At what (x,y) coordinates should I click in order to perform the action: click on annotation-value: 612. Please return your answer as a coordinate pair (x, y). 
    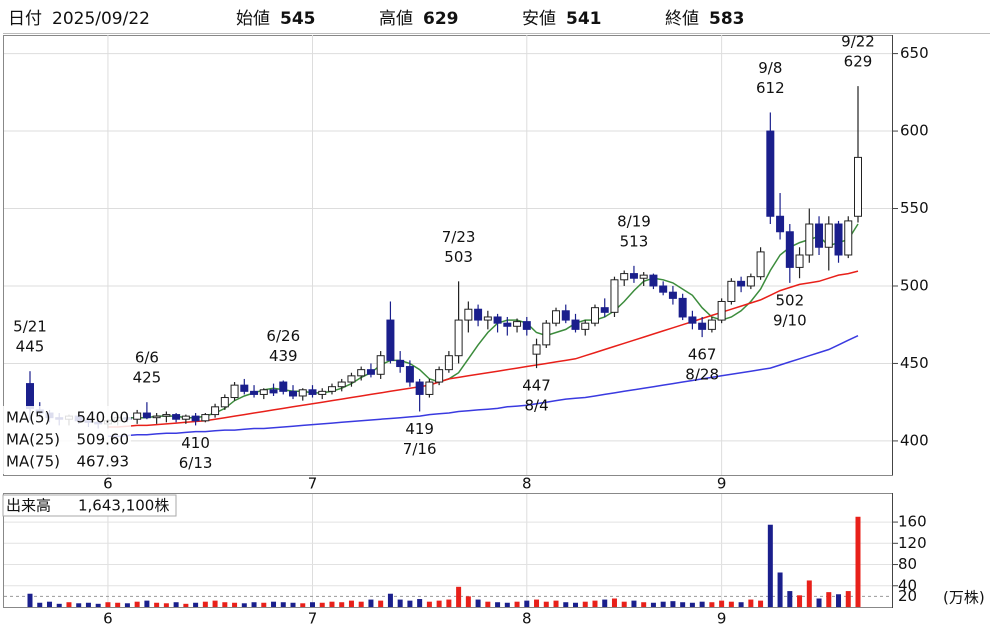
    Looking at the image, I should click on (770, 88).